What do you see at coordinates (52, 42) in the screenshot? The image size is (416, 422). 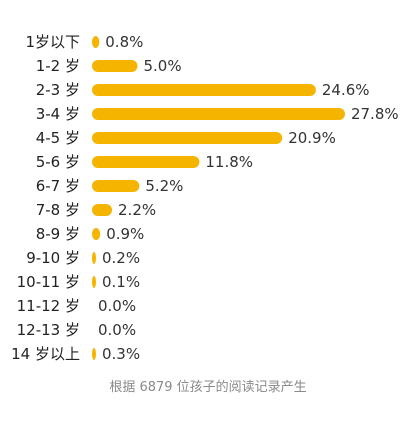 I see `category-label: 1岁以下` at bounding box center [52, 42].